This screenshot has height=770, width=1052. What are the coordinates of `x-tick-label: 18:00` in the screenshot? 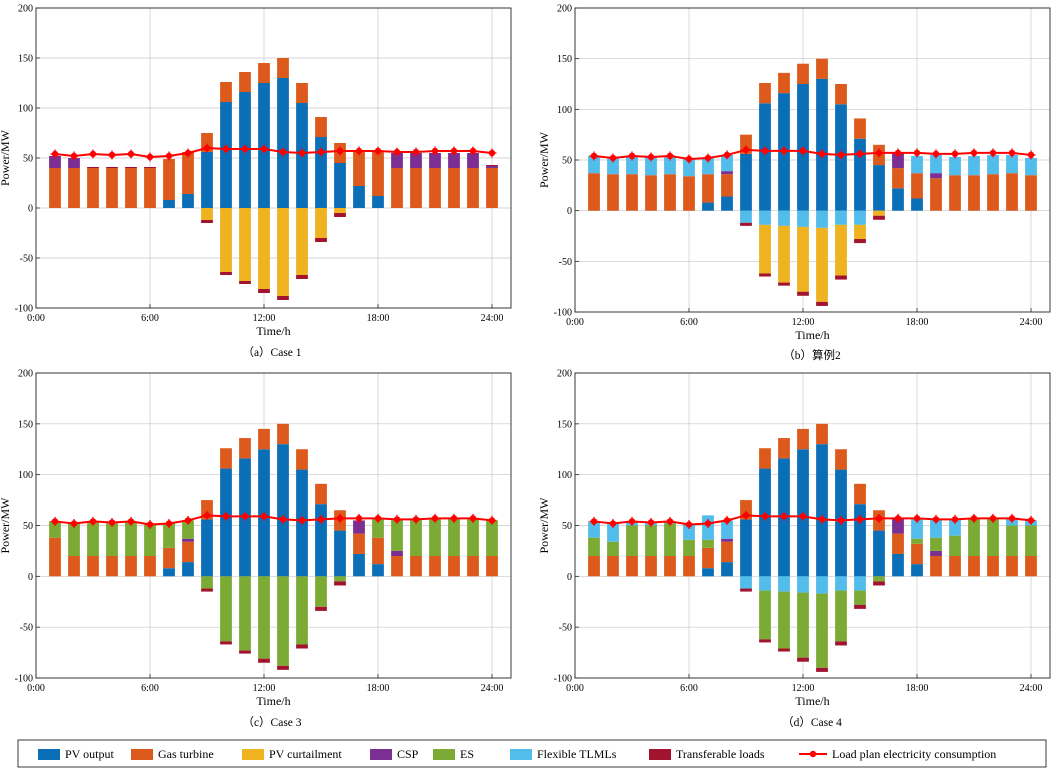 It's located at (378, 688).